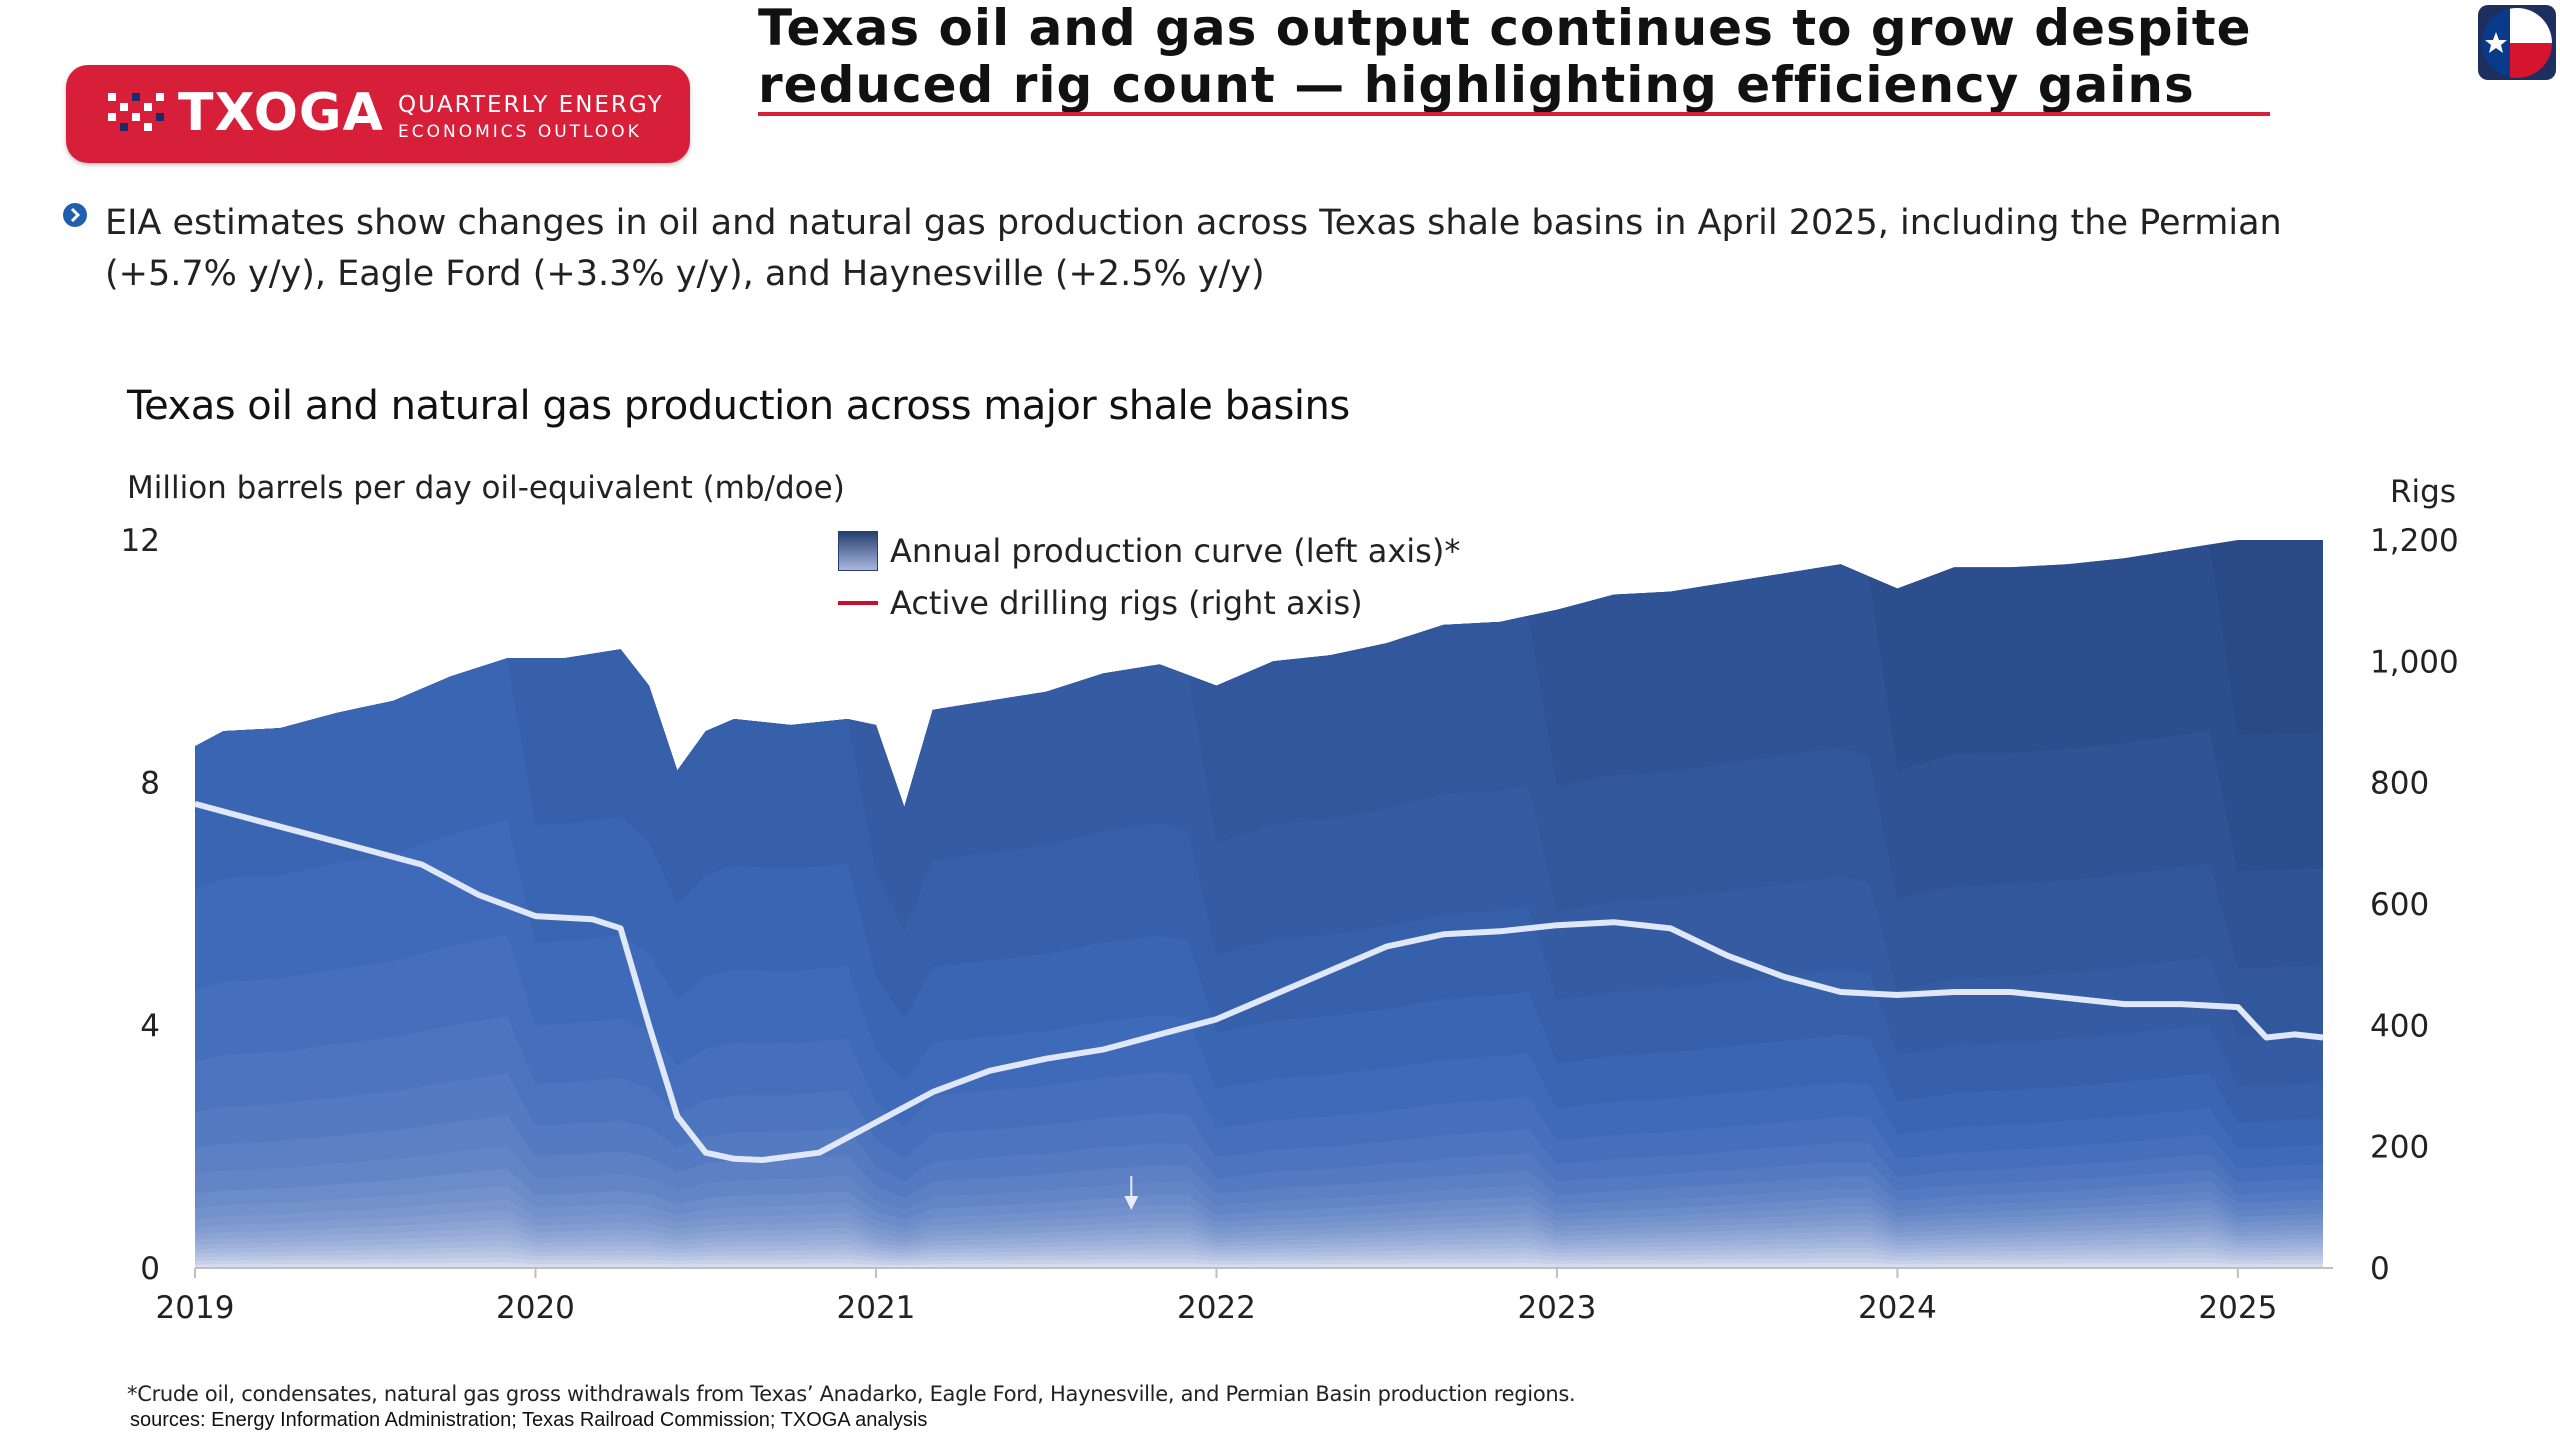  I want to click on logo-tagline-1: QUARTERLY ENERGY, so click(531, 105).